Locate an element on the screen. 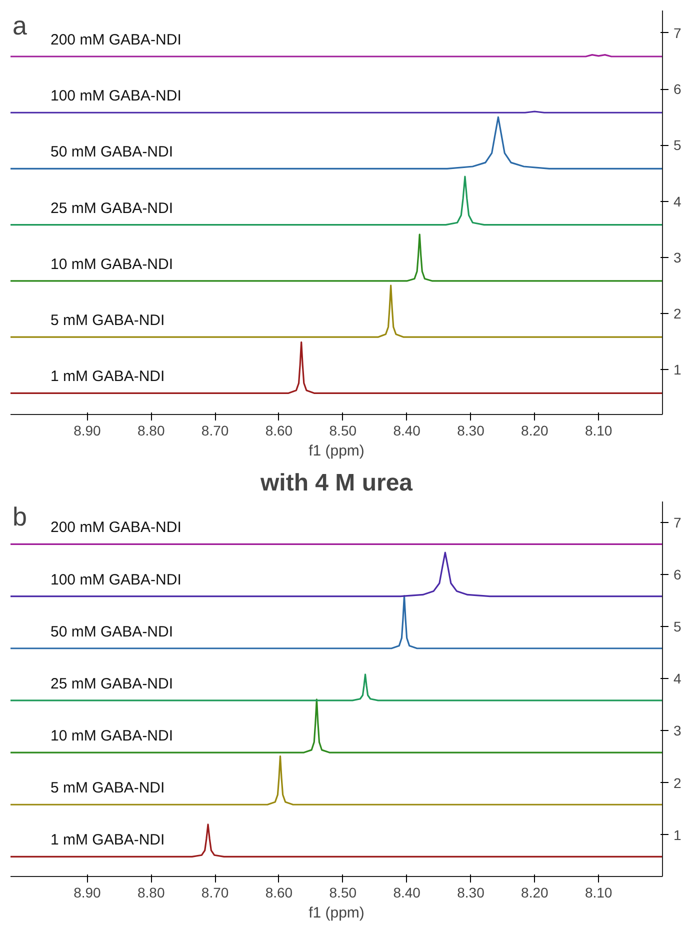 This screenshot has height=929, width=692. annotation: a is located at coordinates (20, 25).